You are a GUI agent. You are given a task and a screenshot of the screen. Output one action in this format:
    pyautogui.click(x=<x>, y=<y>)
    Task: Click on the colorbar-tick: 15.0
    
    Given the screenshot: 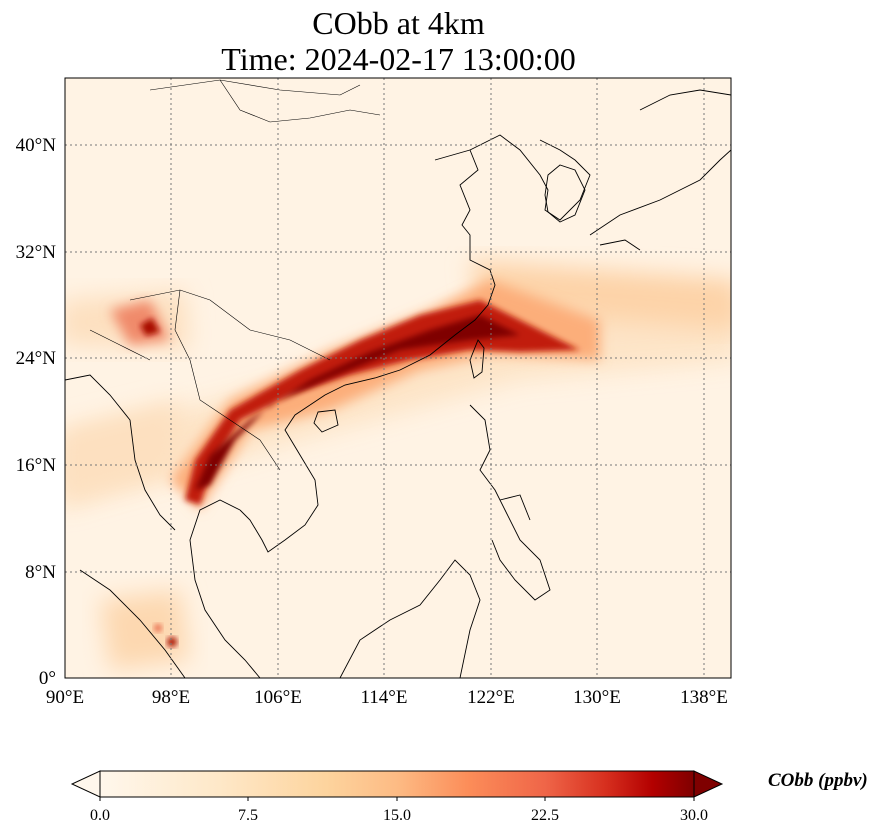 What is the action you would take?
    pyautogui.click(x=397, y=815)
    